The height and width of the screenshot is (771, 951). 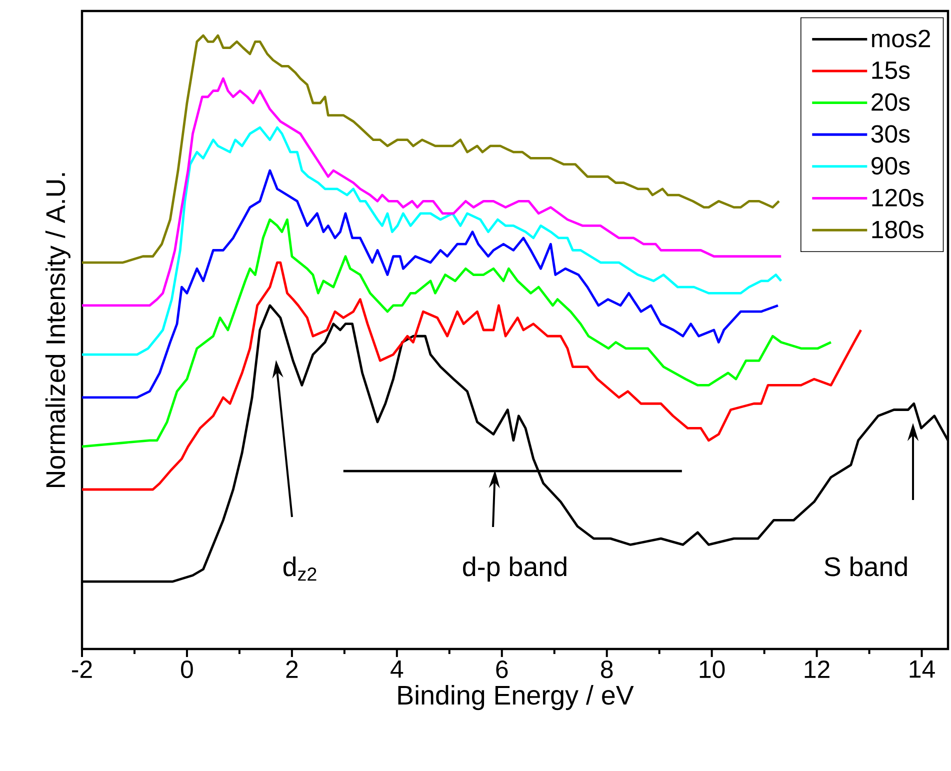 What do you see at coordinates (397, 669) in the screenshot?
I see `x-tick-label: 4` at bounding box center [397, 669].